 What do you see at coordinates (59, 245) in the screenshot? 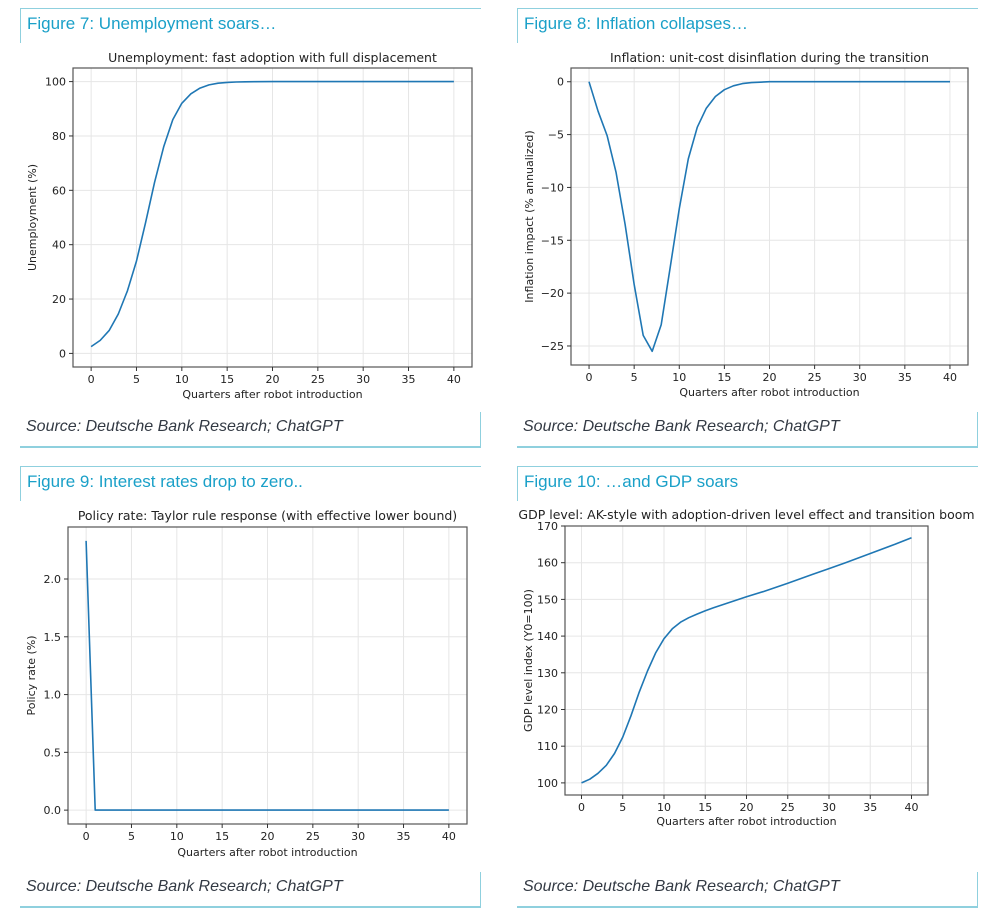
I see `y-tick-label: 40` at bounding box center [59, 245].